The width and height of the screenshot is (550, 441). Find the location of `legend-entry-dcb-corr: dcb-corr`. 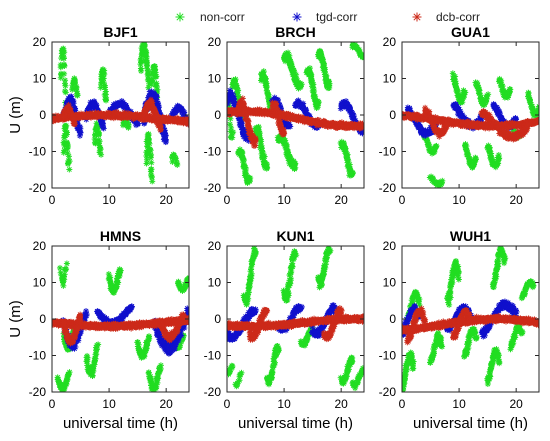

legend-entry-dcb-corr: dcb-corr is located at coordinates (446, 17).